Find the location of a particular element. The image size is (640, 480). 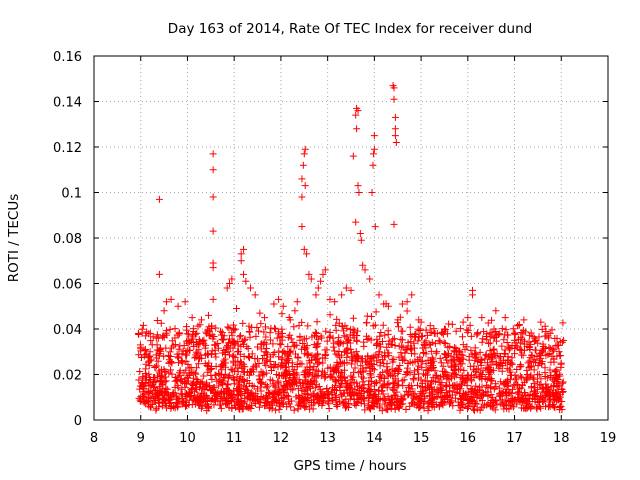

x-tick-label: 15 is located at coordinates (421, 438).